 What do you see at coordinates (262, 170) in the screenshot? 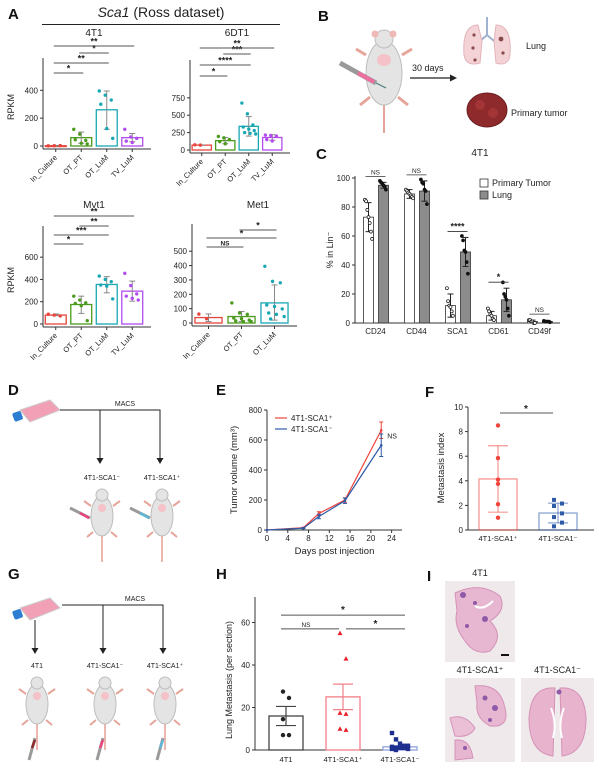
I see `x-tick-label: TV_LuM` at bounding box center [262, 170].